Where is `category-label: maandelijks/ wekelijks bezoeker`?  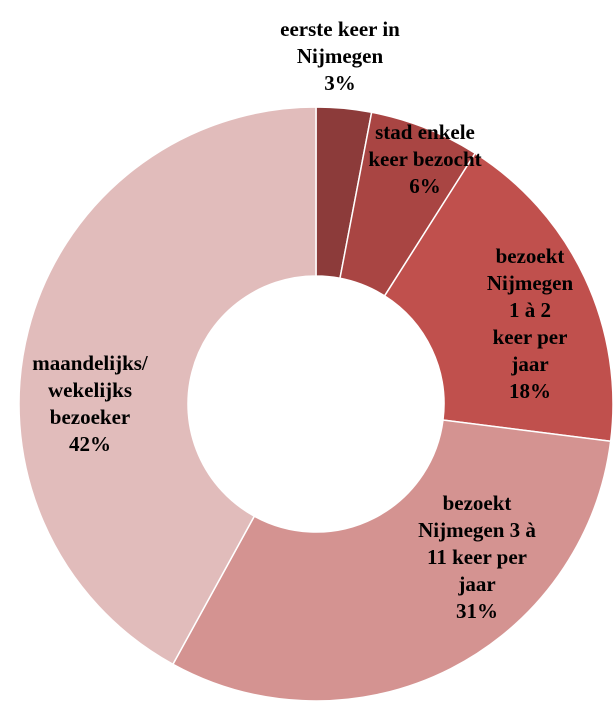
category-label: maandelijks/ wekelijks bezoeker is located at coordinates (90, 390).